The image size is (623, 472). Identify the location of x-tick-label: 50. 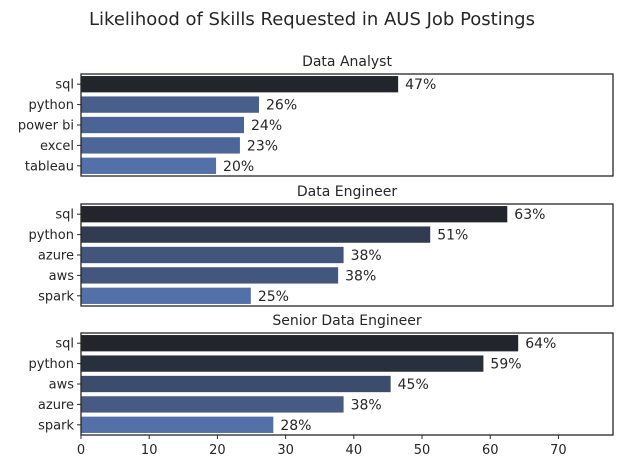
(422, 450).